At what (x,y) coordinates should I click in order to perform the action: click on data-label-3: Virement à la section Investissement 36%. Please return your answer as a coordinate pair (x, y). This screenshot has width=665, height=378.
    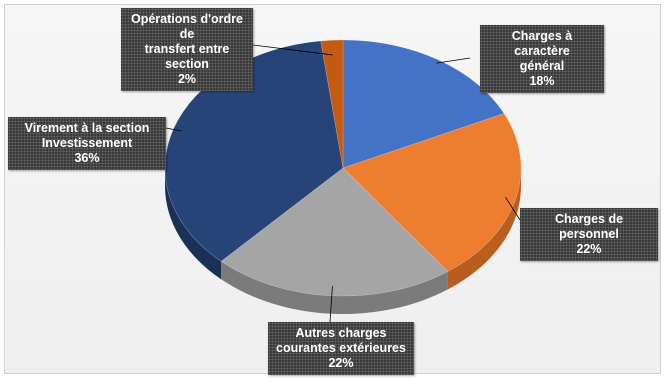
    Looking at the image, I should click on (87, 143).